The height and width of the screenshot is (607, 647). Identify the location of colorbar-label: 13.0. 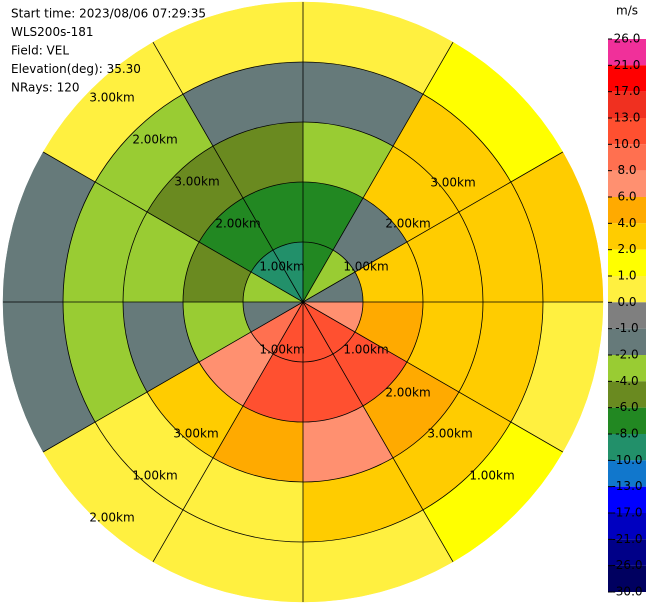
(627, 118).